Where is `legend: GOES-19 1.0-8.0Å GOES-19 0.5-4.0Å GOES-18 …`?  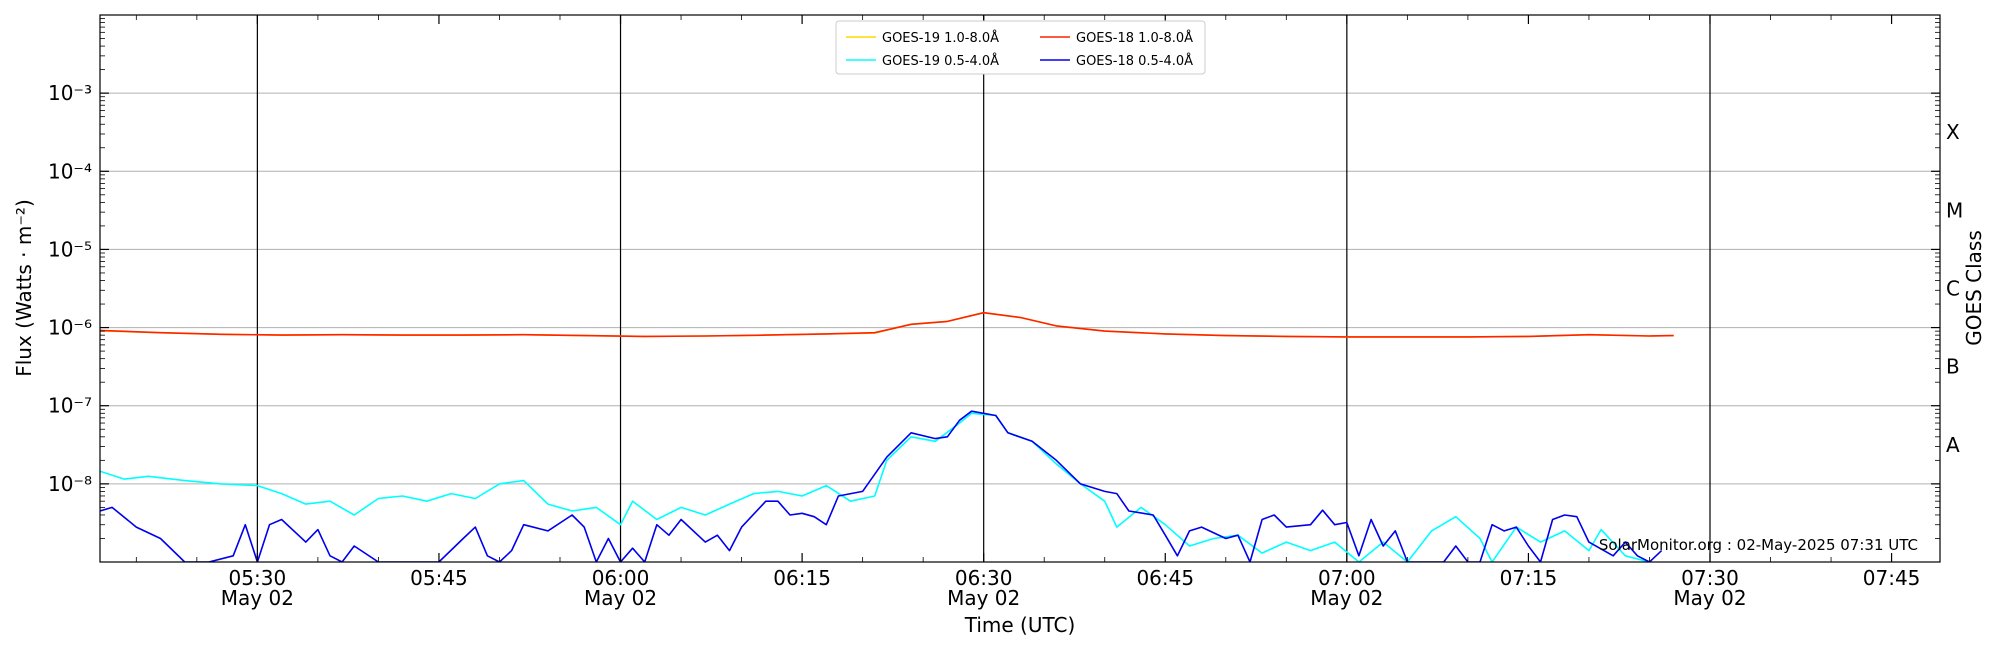
legend: GOES-19 1.0-8.0Å GOES-19 0.5-4.0Å GOES-18 … is located at coordinates (1020, 47).